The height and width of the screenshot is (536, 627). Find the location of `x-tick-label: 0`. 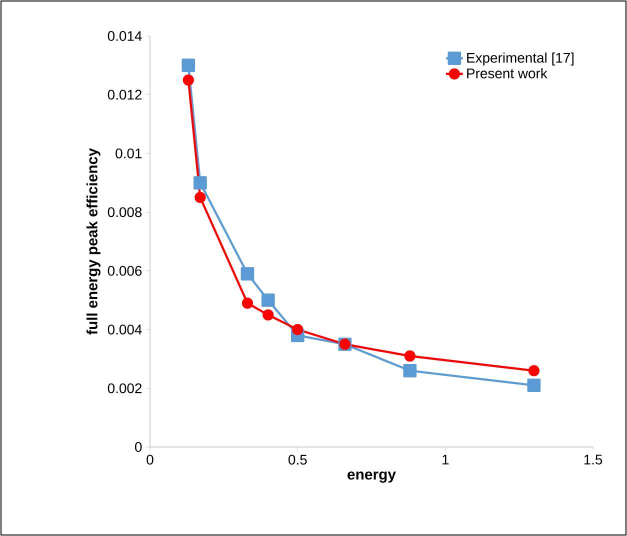

x-tick-label: 0 is located at coordinates (150, 459).